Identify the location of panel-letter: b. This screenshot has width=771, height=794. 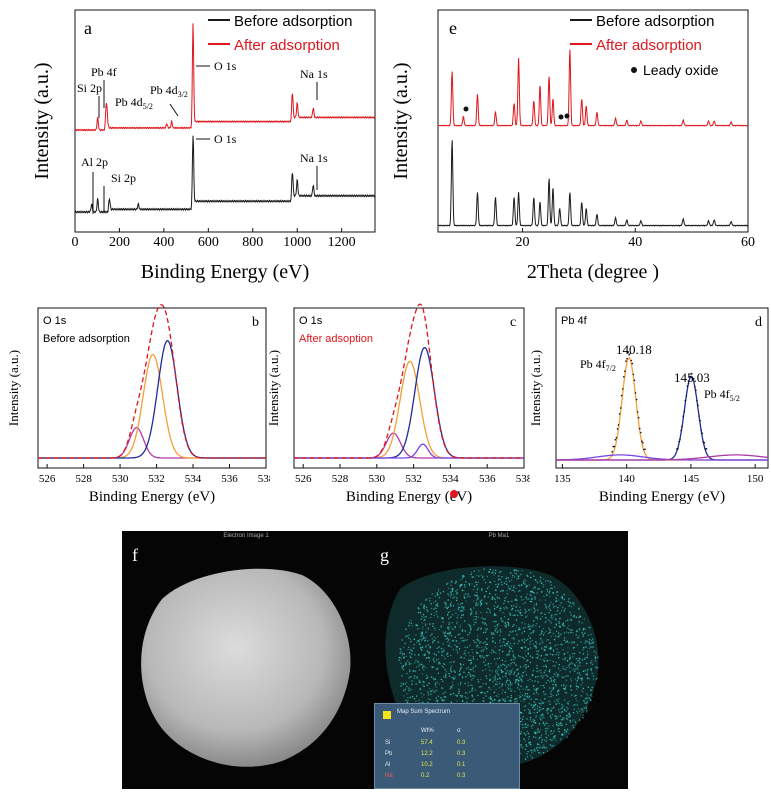
(255, 322).